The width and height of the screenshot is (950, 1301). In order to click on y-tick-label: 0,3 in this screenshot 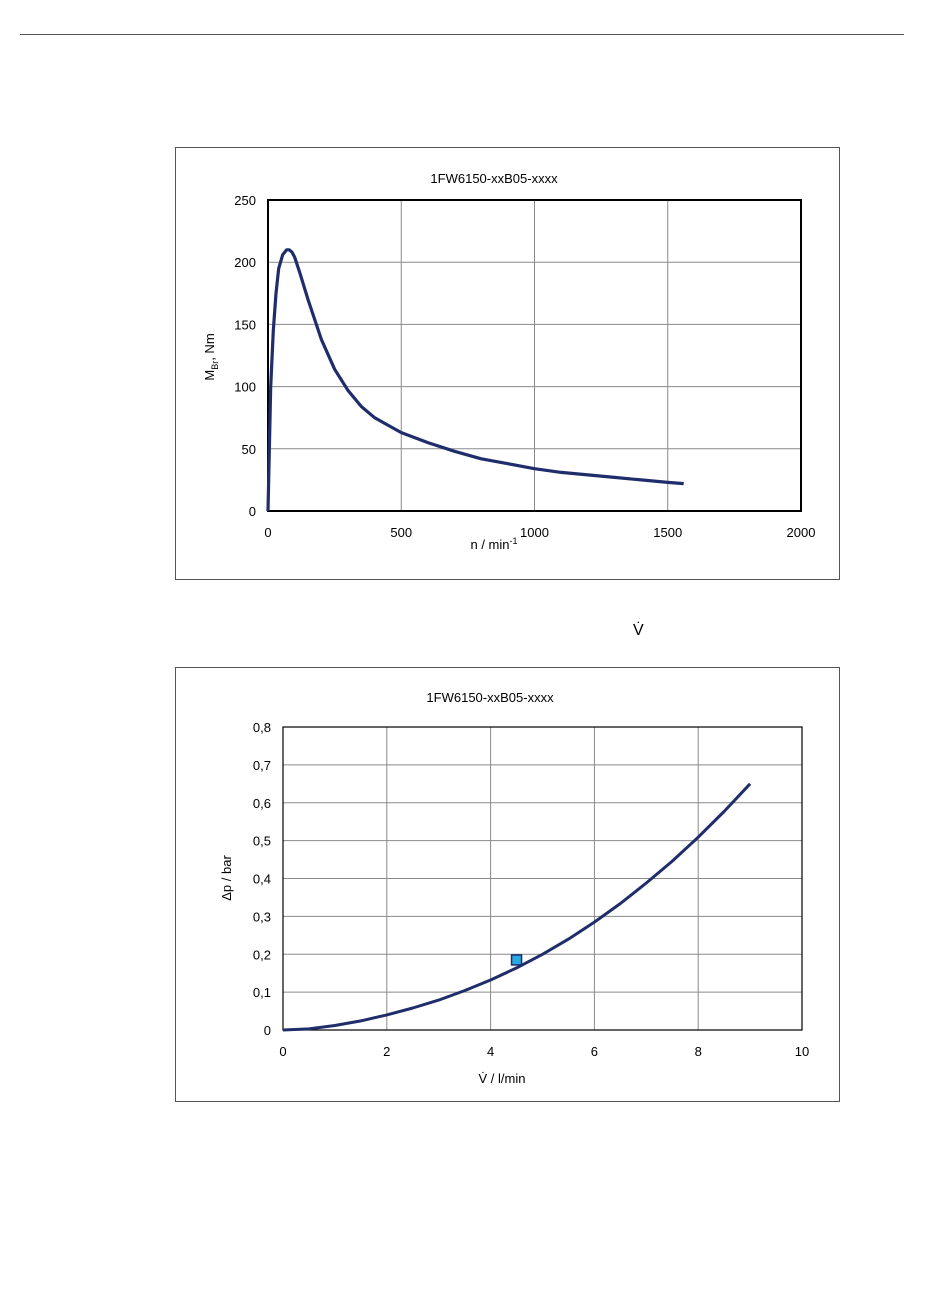, I will do `click(262, 916)`.